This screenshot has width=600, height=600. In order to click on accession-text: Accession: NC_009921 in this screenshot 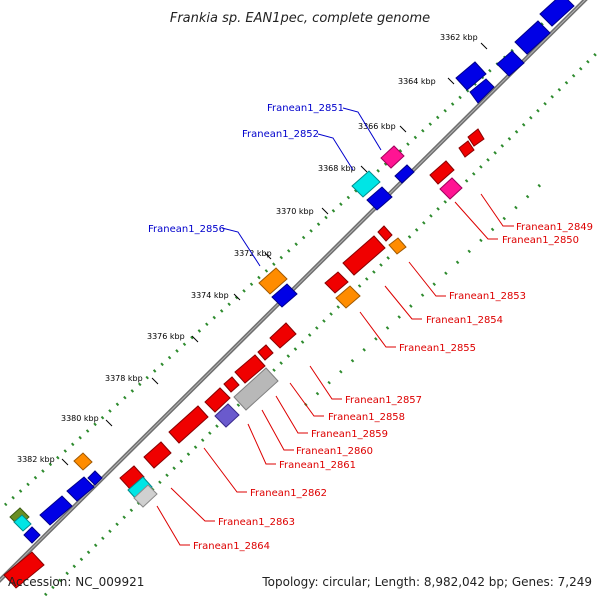, I will do `click(76, 582)`.